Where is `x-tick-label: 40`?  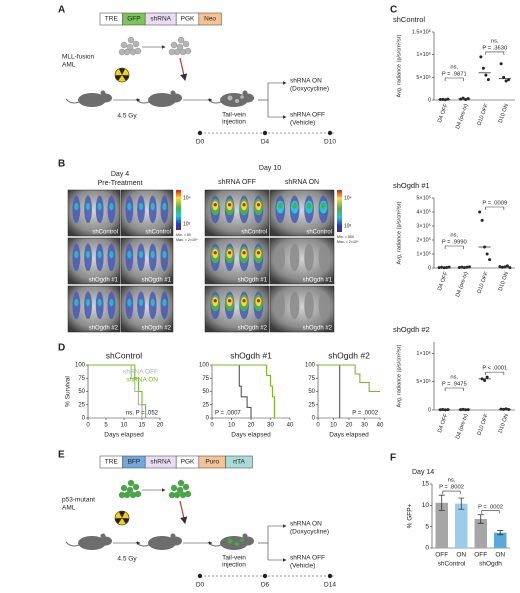 x-tick-label: 40 is located at coordinates (380, 426).